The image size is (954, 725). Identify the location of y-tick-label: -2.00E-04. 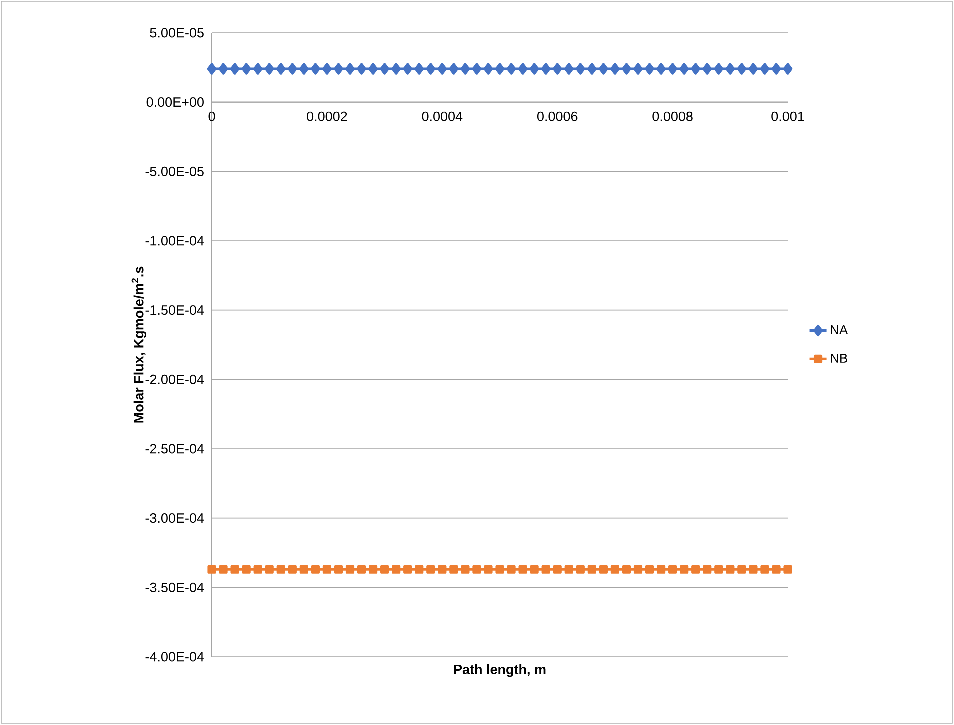
(175, 379).